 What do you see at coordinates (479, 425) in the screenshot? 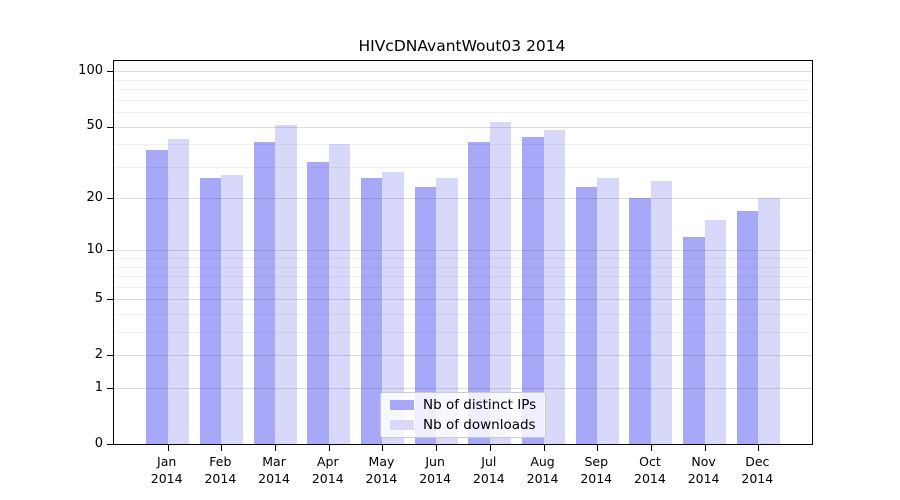
I see `legend-label-downloads: Nb of downloads` at bounding box center [479, 425].